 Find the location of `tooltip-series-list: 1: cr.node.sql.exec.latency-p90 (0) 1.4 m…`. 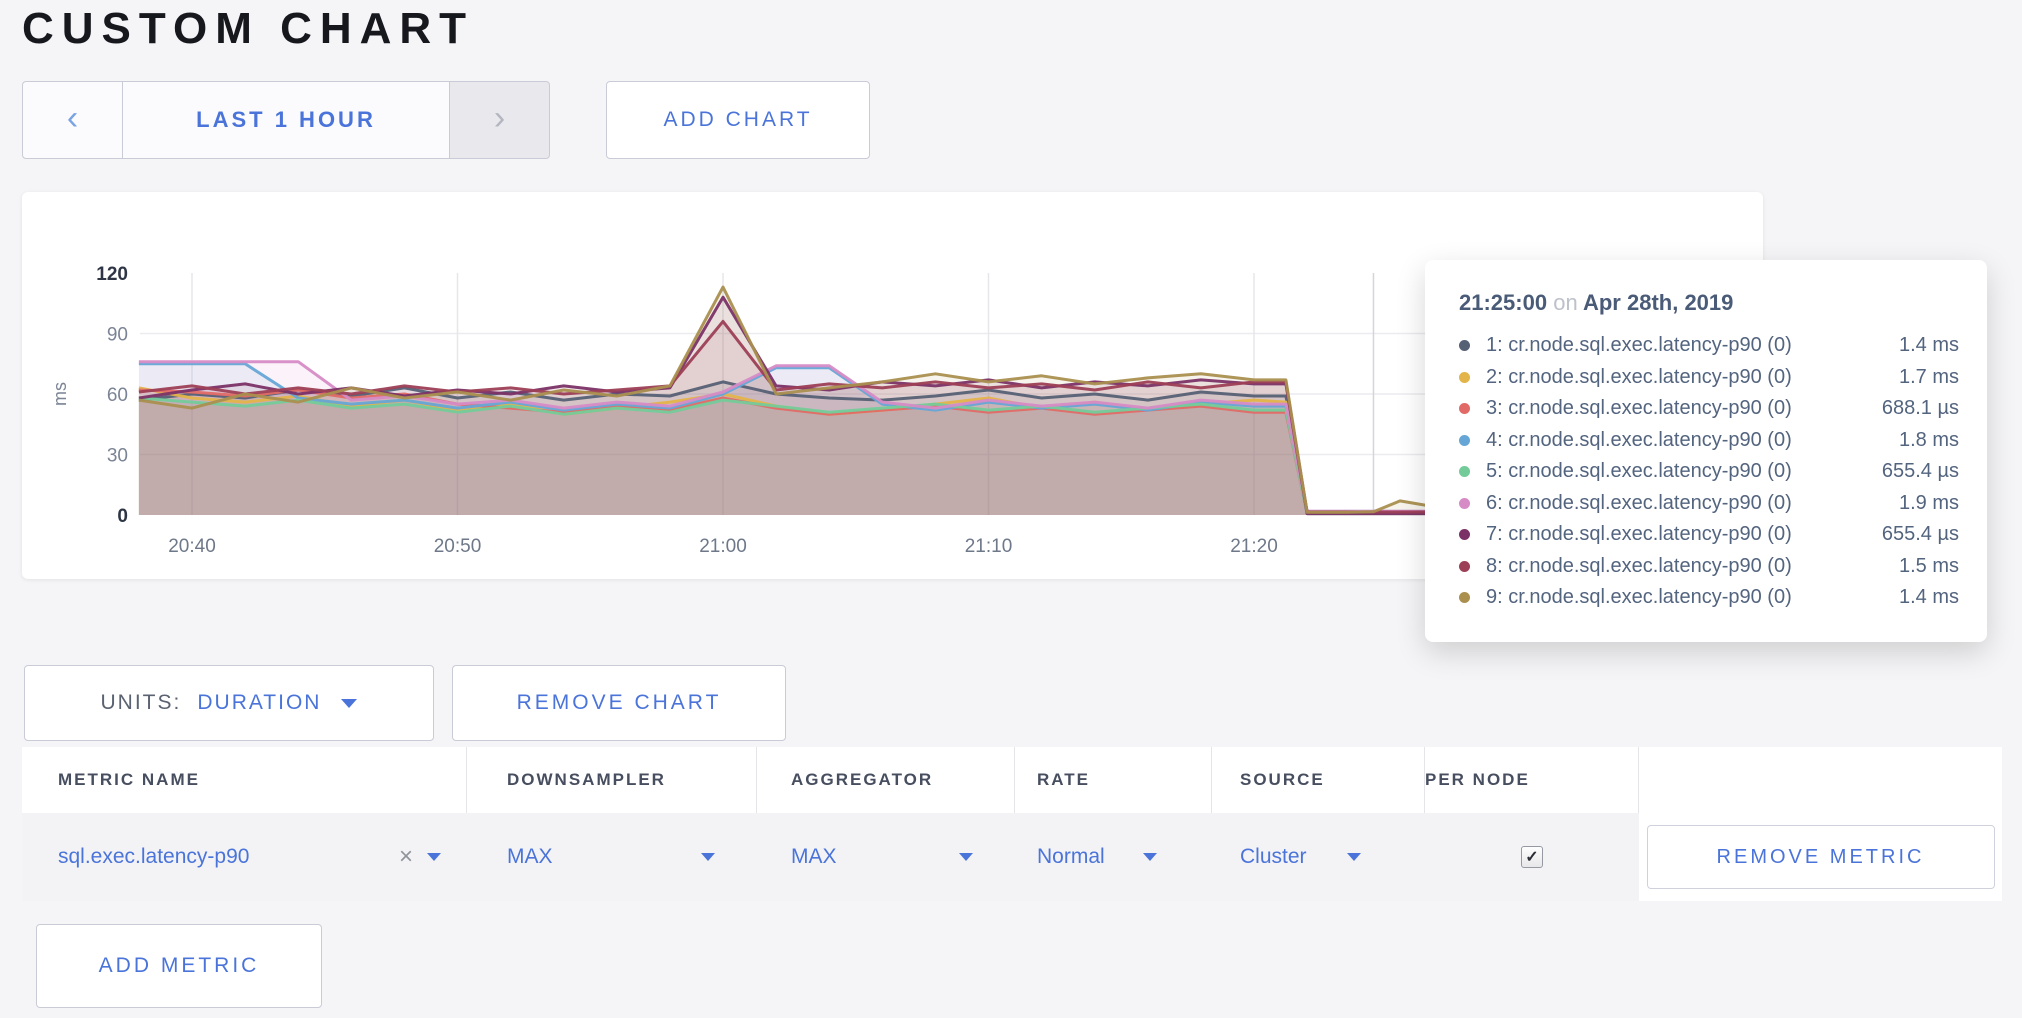

tooltip-series-list: 1: cr.node.sql.exec.latency-p90 (0) 1.4 m… is located at coordinates (1709, 472).